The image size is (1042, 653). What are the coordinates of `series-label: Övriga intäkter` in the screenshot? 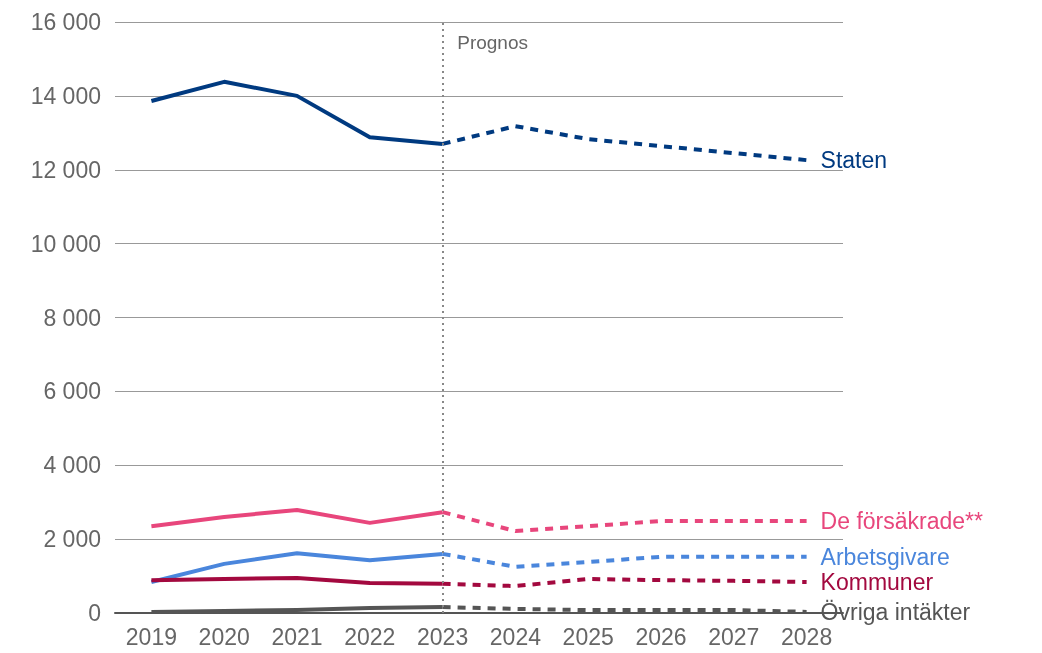 It's located at (895, 611).